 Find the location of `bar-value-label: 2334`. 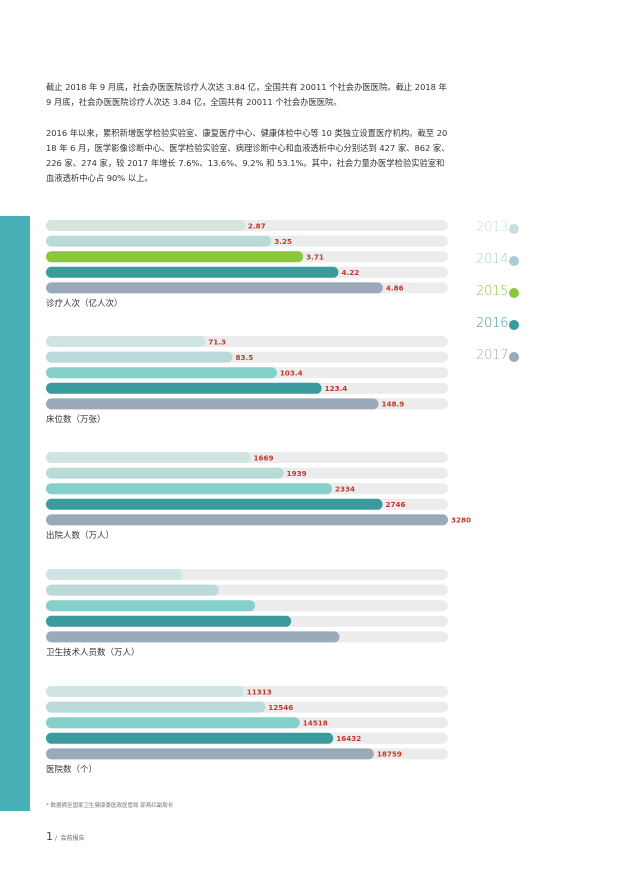

bar-value-label: 2334 is located at coordinates (345, 489).